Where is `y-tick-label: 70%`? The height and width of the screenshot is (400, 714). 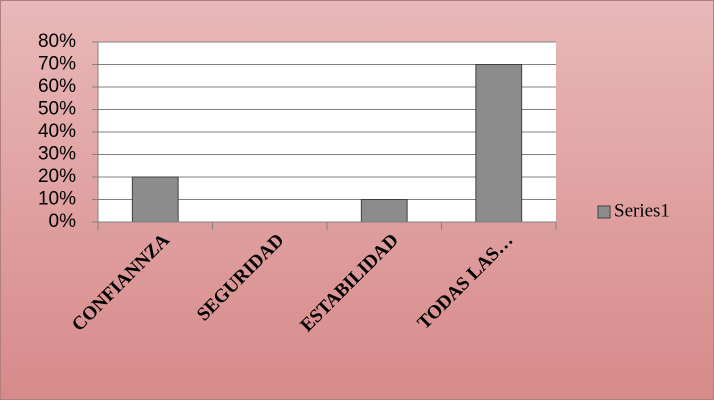 y-tick-label: 70% is located at coordinates (57, 64).